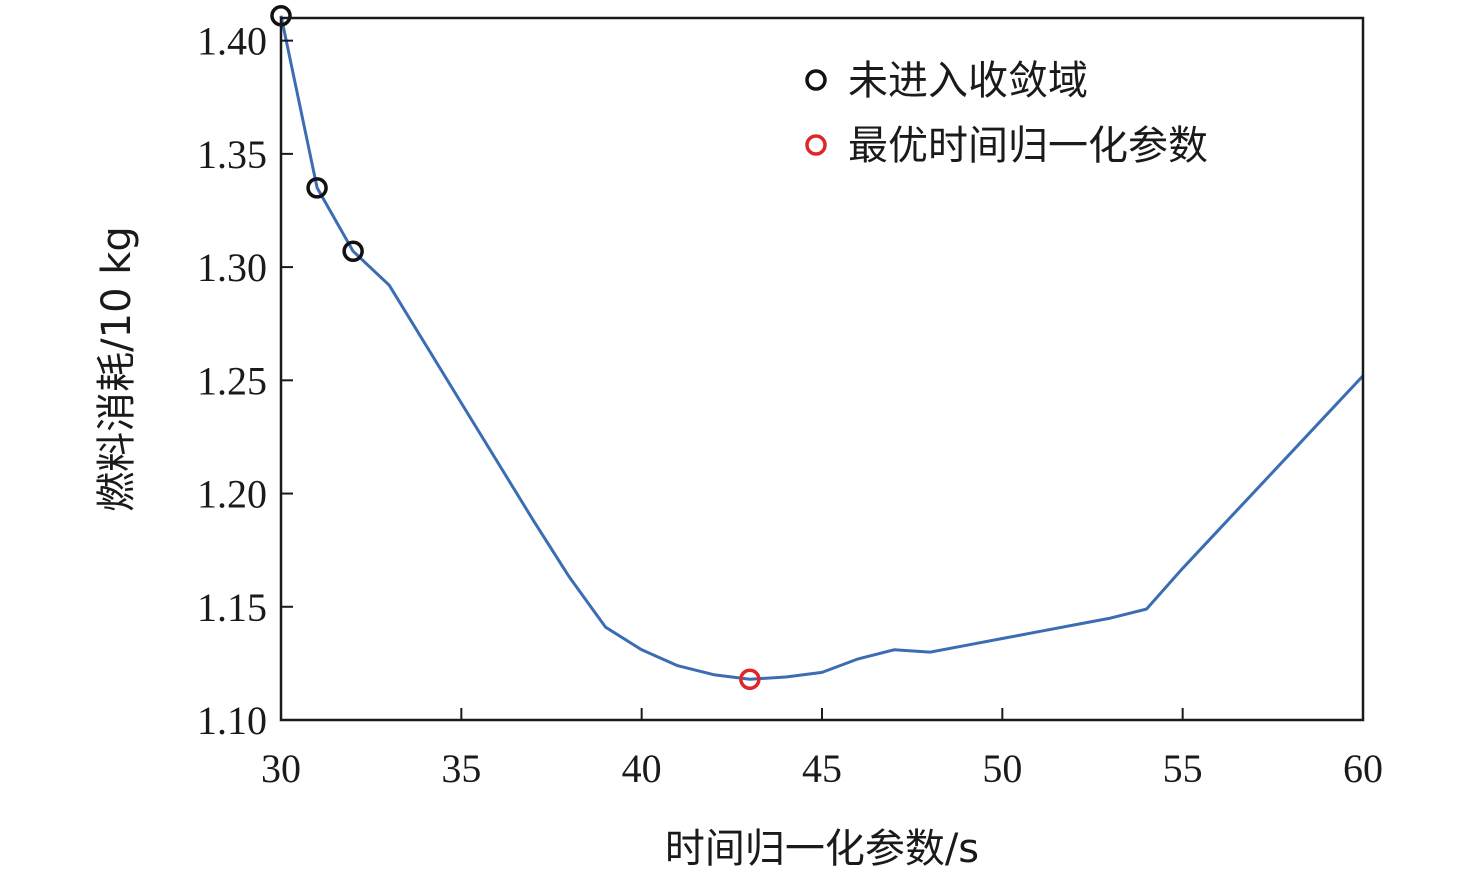 Image resolution: width=1476 pixels, height=881 pixels. What do you see at coordinates (1028, 146) in the screenshot?
I see `legend-label-optimal: 最优时间归一化参数` at bounding box center [1028, 146].